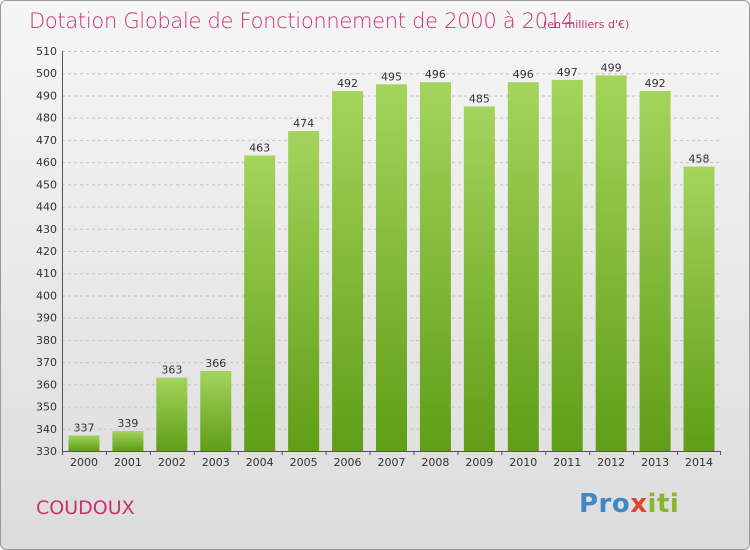 The image size is (750, 550). I want to click on y-tick-label: 410, so click(46, 273).